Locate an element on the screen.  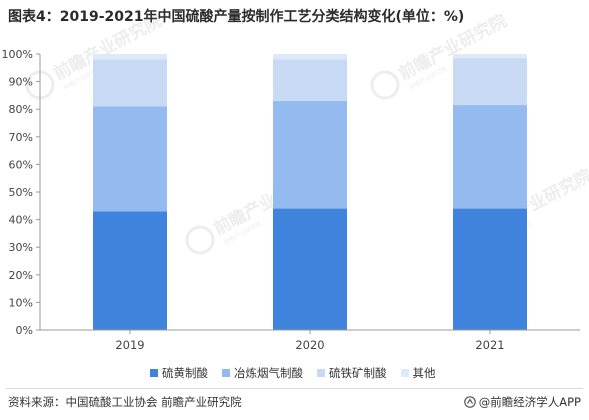
y-tick-label: 20% is located at coordinates (21, 275).